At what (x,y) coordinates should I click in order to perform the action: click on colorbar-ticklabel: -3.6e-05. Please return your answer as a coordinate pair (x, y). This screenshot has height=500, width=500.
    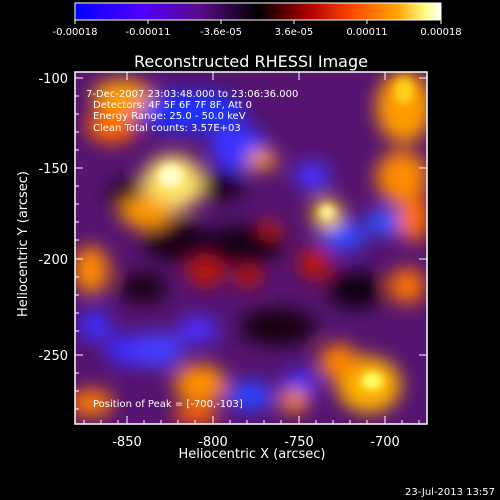
    Looking at the image, I should click on (221, 32).